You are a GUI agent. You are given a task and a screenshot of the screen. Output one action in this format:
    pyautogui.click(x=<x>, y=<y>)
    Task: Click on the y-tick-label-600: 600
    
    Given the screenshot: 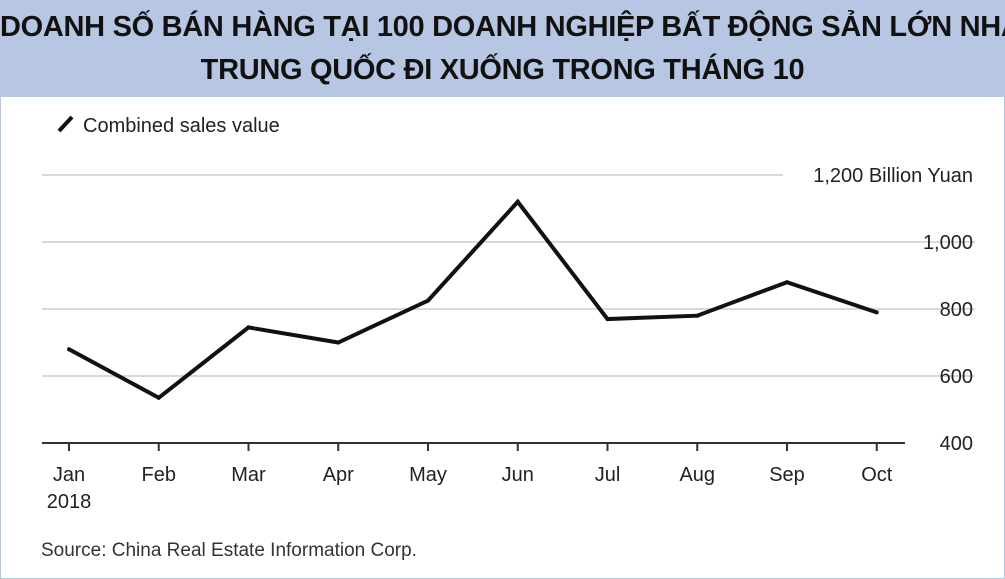 What is the action you would take?
    pyautogui.click(x=956, y=377)
    